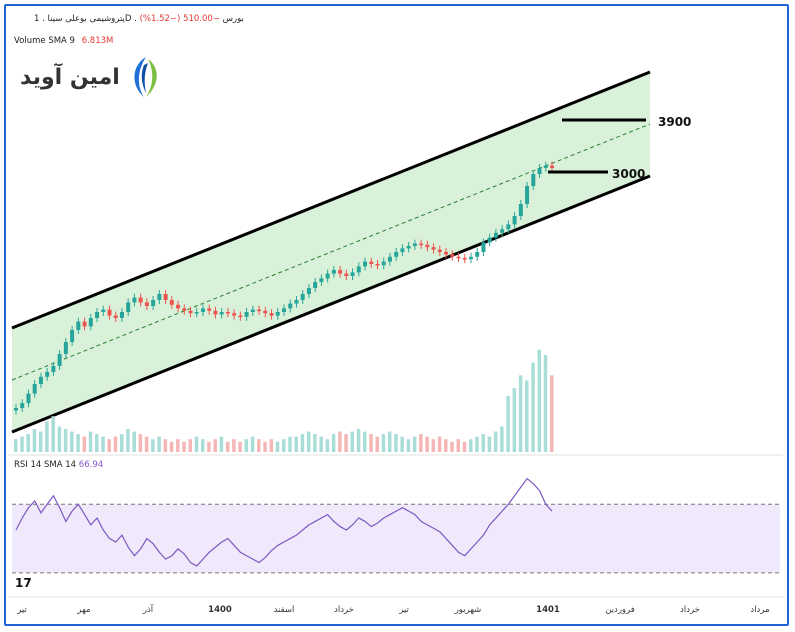  What do you see at coordinates (468, 610) in the screenshot?
I see `x-tick-label: شهریور` at bounding box center [468, 610].